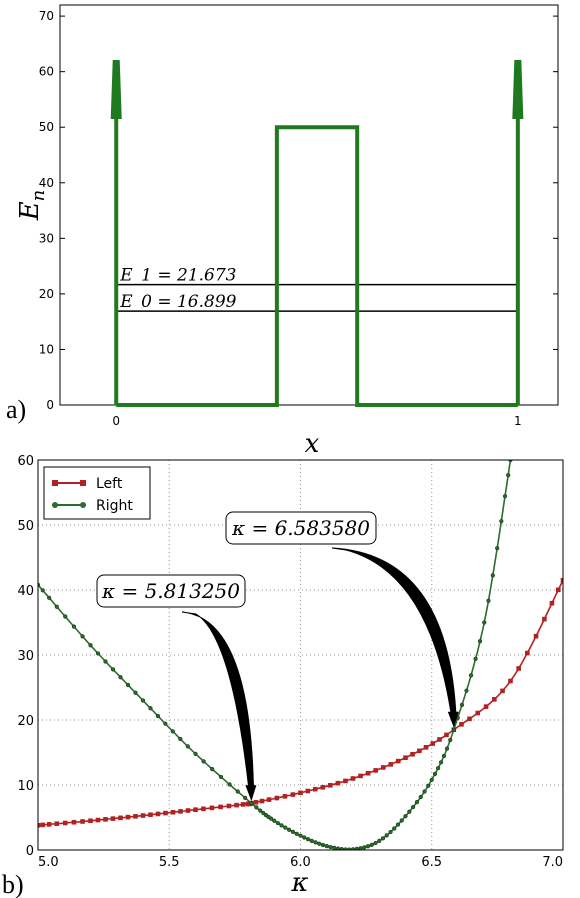 This screenshot has height=898, width=580. Describe the element at coordinates (50, 405) in the screenshot. I see `y-tick-label: 0` at that location.